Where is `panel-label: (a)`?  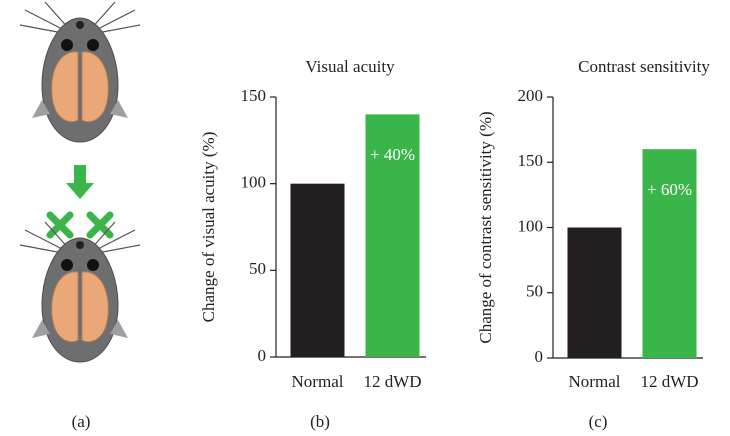
panel-label: (a) is located at coordinates (81, 421).